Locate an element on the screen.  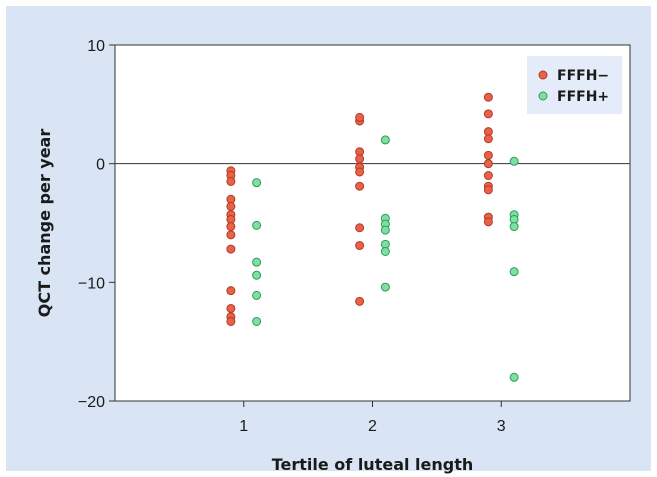
legend-label-fffh-plus: FFFH+ is located at coordinates (583, 97).